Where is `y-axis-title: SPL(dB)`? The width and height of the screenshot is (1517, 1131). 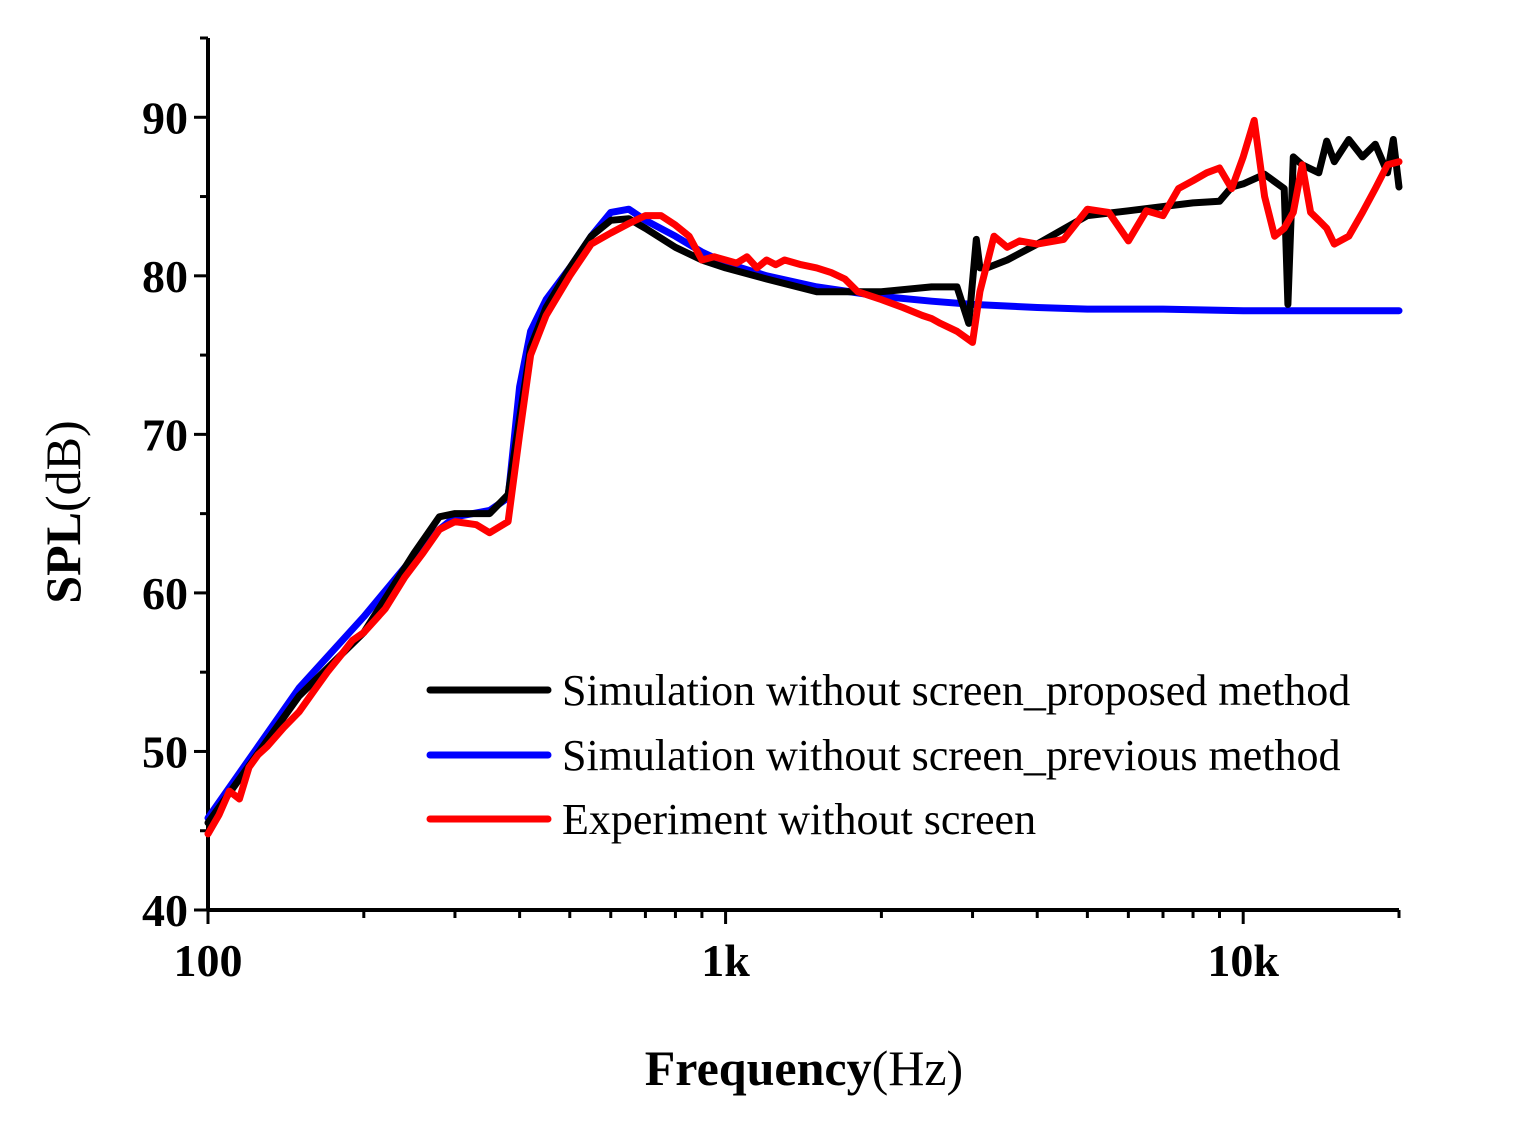
y-axis-title: SPL(dB) is located at coordinates (63, 511).